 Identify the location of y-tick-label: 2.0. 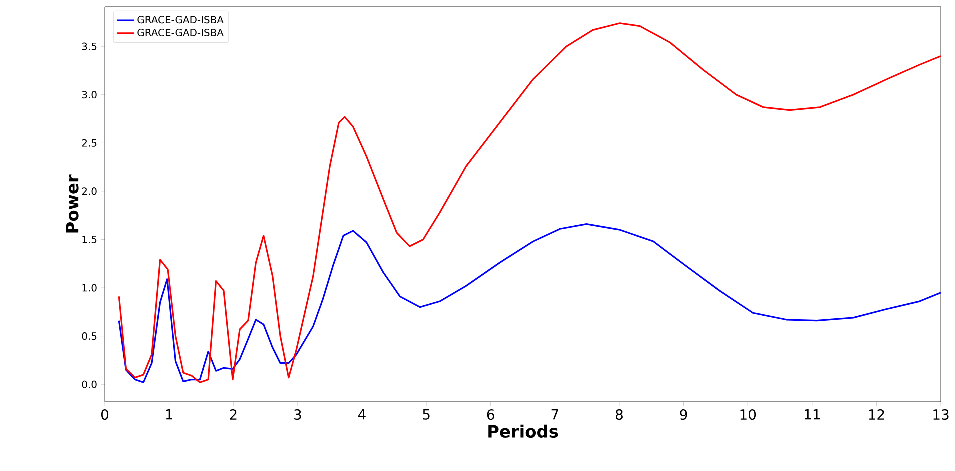
(89, 192).